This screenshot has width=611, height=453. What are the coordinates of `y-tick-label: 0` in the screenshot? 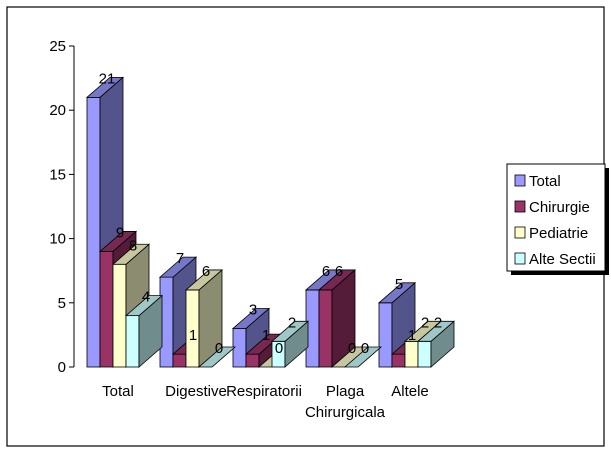 It's located at (62, 367).